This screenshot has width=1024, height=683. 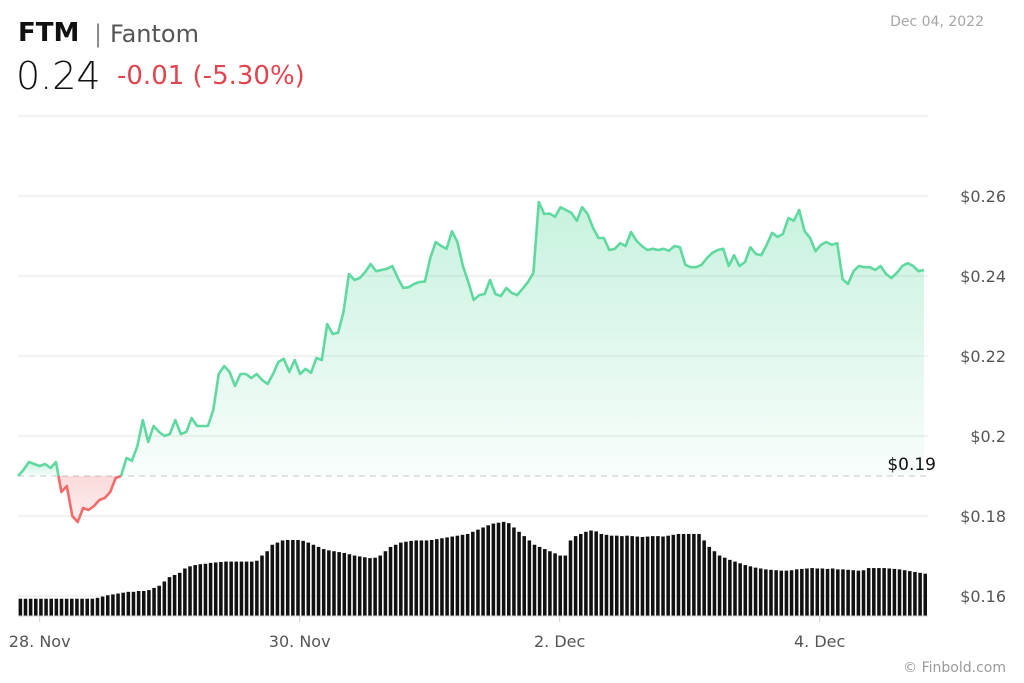 What do you see at coordinates (559, 641) in the screenshot?
I see `x-tick-label: 2. Dec` at bounding box center [559, 641].